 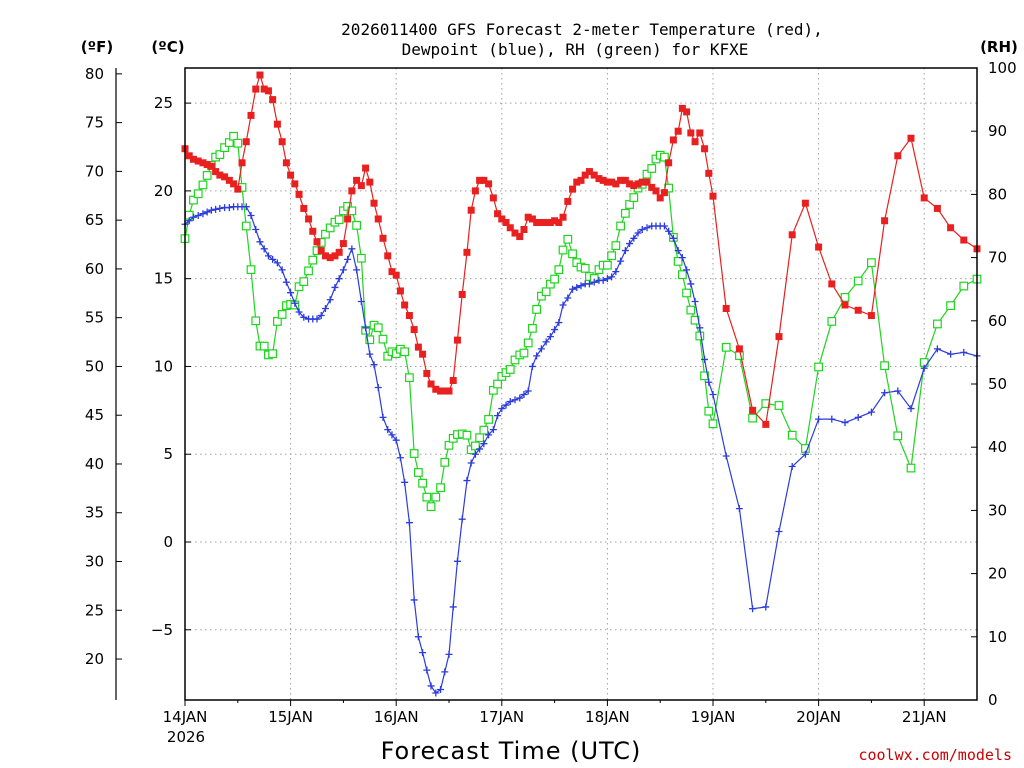 What do you see at coordinates (818, 717) in the screenshot?
I see `time-tick-label: 20JAN` at bounding box center [818, 717].